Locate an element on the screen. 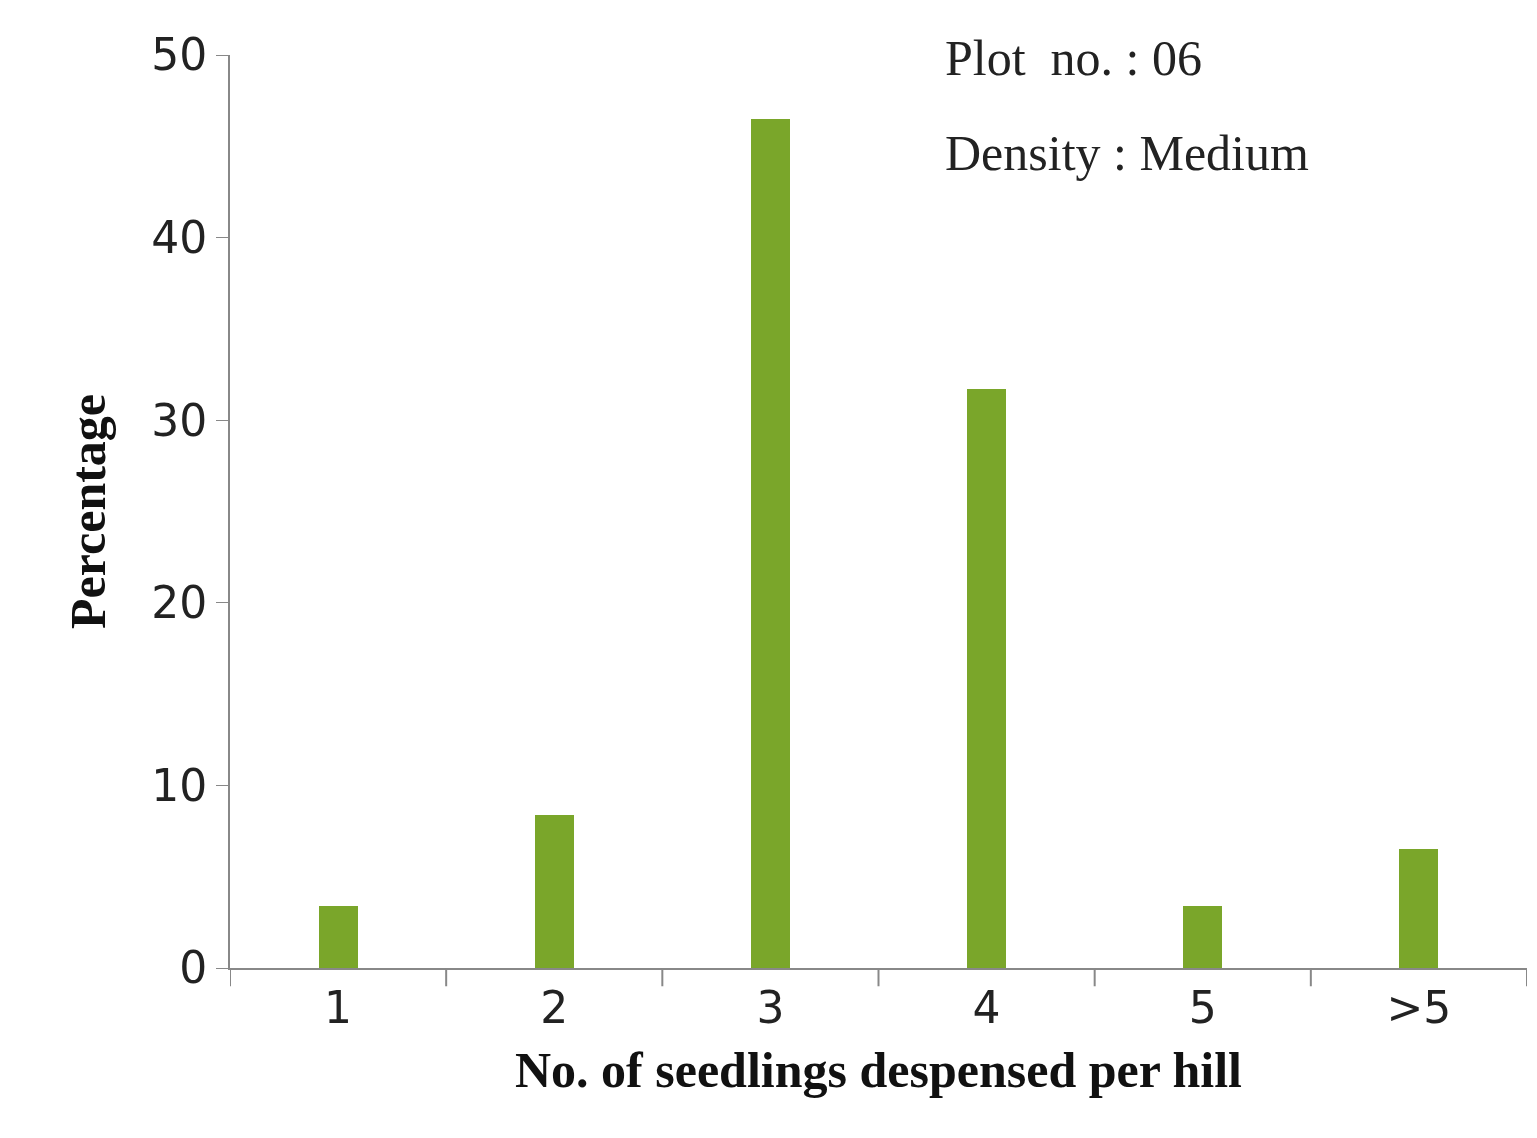  x-tick-label: 2 is located at coordinates (554, 1007).